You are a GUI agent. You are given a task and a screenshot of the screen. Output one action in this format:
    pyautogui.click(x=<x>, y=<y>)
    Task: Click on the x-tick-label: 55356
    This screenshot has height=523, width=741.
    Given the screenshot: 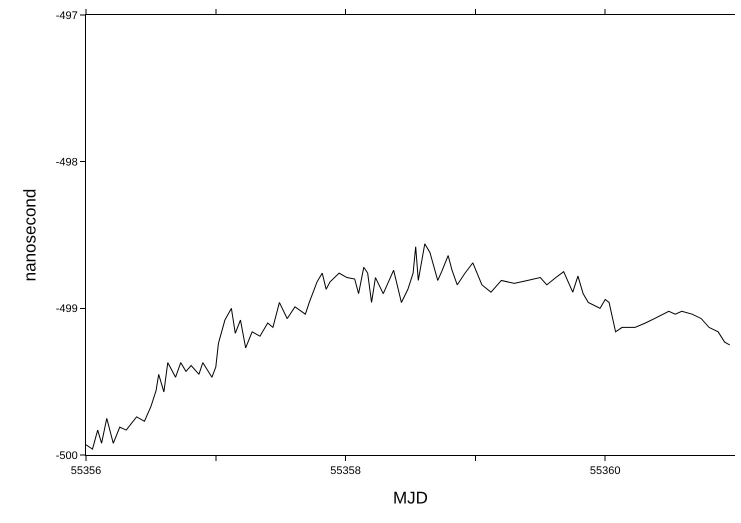 What is the action you would take?
    pyautogui.click(x=86, y=471)
    